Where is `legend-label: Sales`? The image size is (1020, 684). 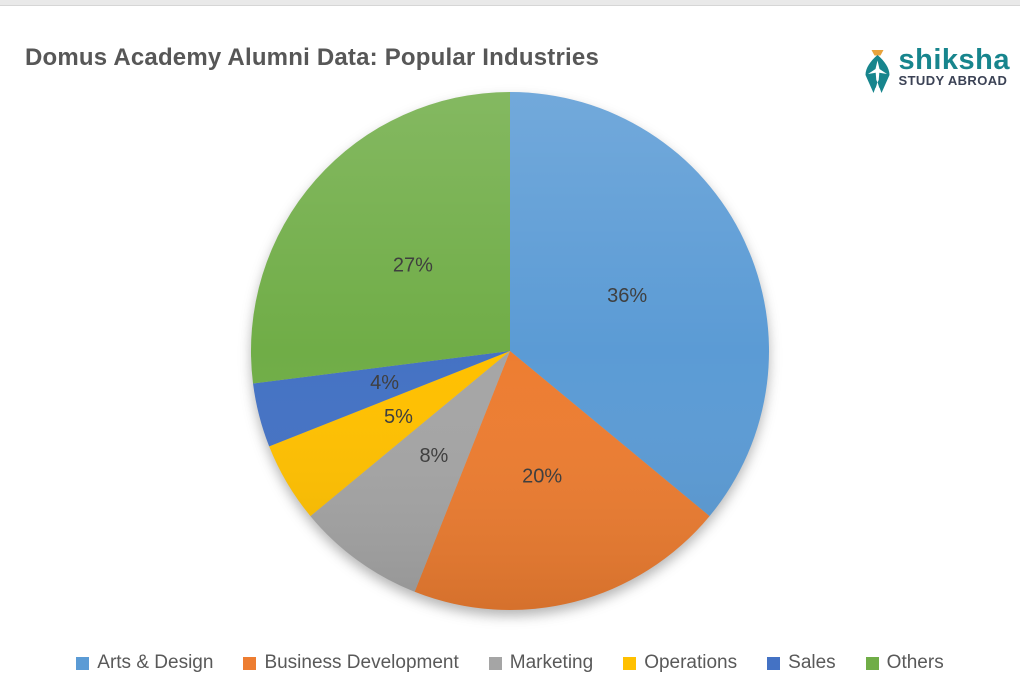
legend-label: Sales is located at coordinates (812, 662).